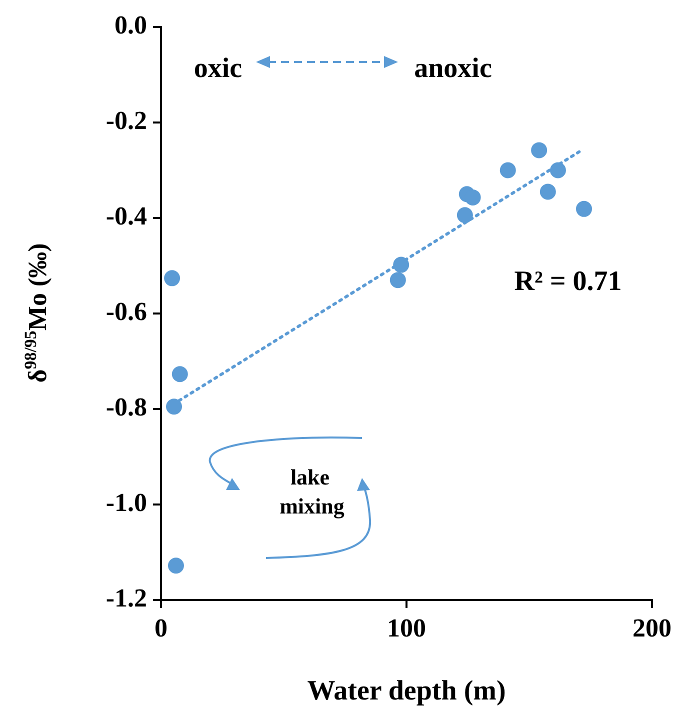  What do you see at coordinates (126, 311) in the screenshot?
I see `y-tick-label: -0.6` at bounding box center [126, 311].